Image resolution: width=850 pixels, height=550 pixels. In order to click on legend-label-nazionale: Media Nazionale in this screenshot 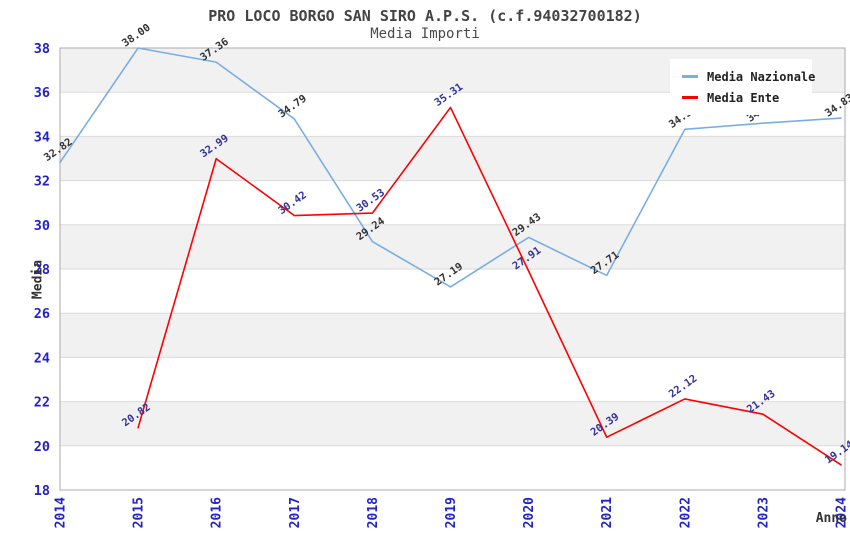, I will do `click(761, 76)`.